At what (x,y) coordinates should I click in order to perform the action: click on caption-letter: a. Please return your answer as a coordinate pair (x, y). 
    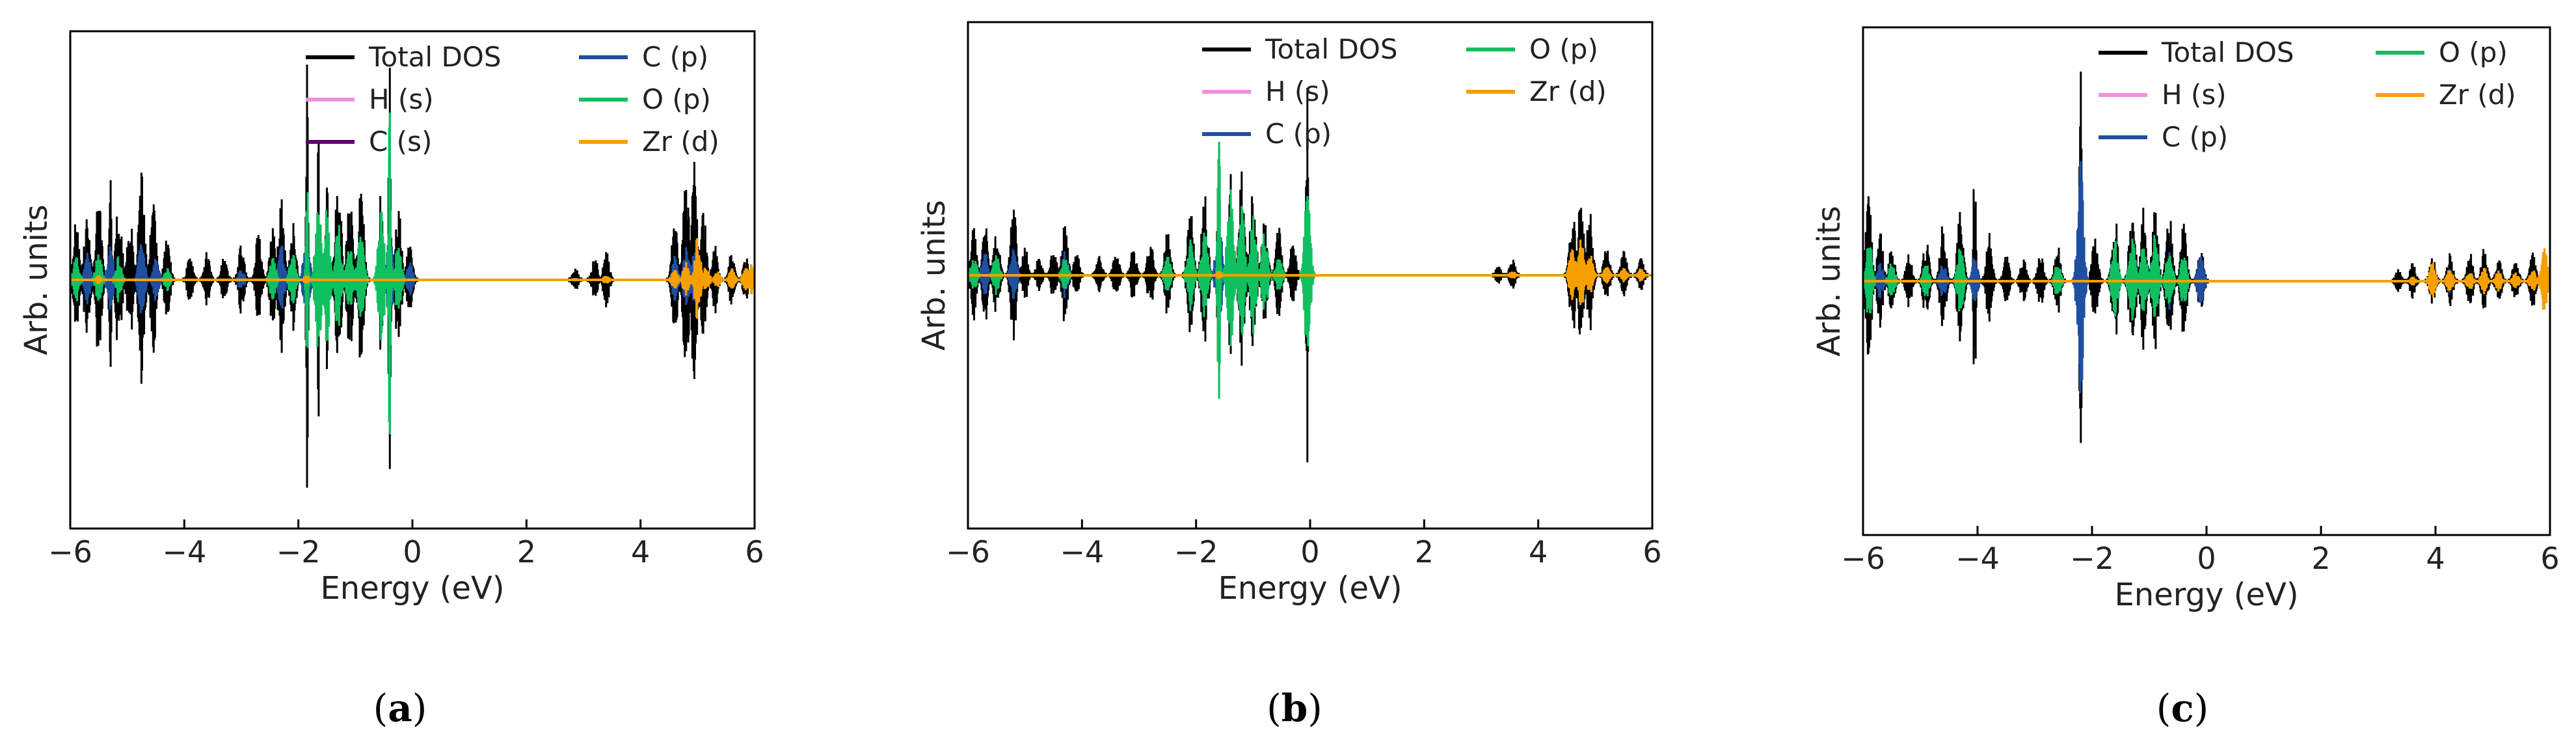
    Looking at the image, I should click on (400, 708).